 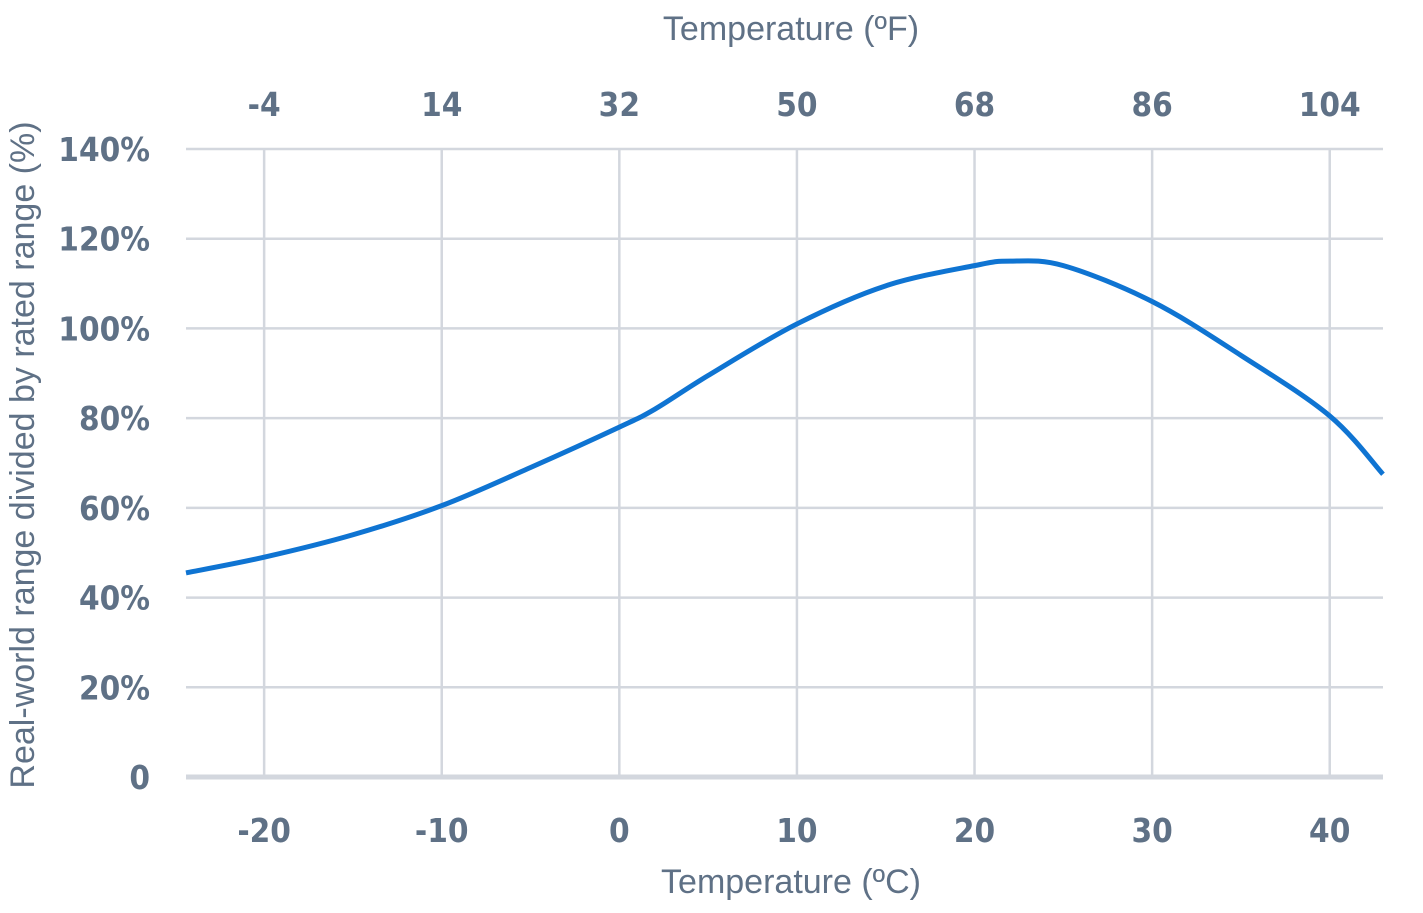 I want to click on y-axis-ticks: 0 20% 40% 60% 80% 100% 120% 140%, so click(x=104, y=463).